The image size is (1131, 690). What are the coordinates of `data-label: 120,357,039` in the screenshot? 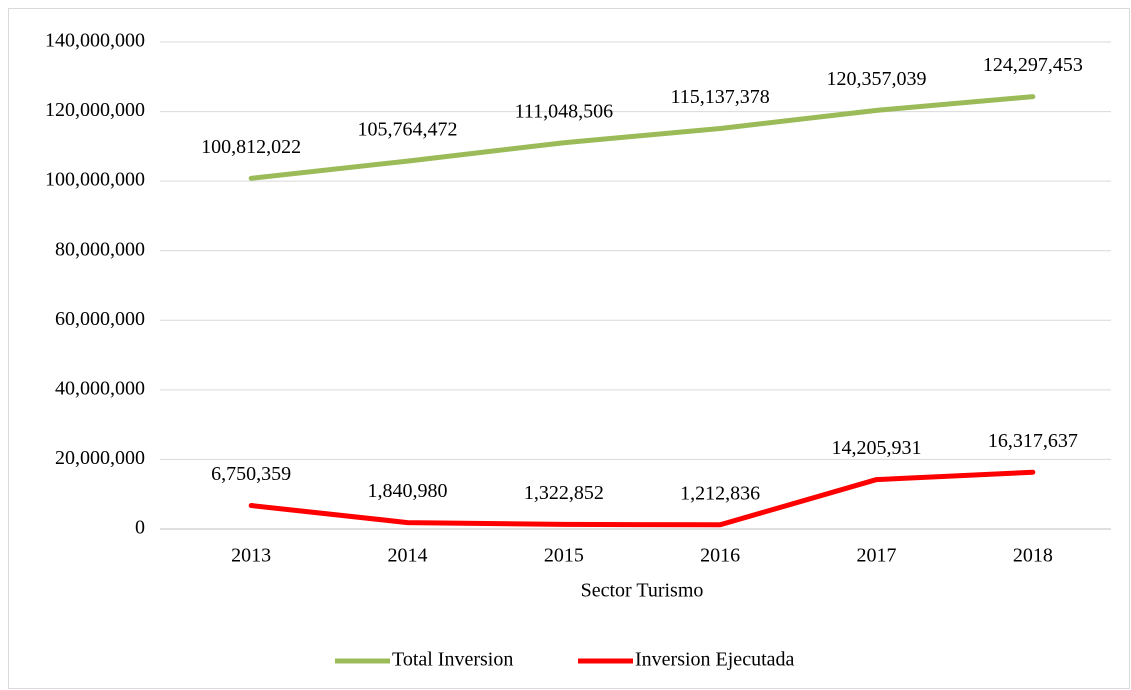 It's located at (877, 79).